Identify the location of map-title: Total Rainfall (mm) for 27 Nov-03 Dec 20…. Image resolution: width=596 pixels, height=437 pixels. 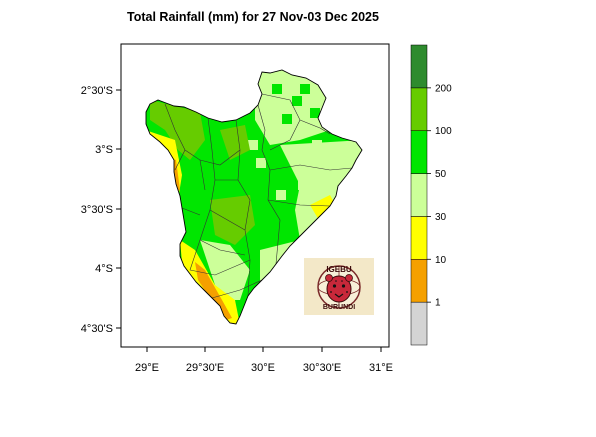
(253, 17).